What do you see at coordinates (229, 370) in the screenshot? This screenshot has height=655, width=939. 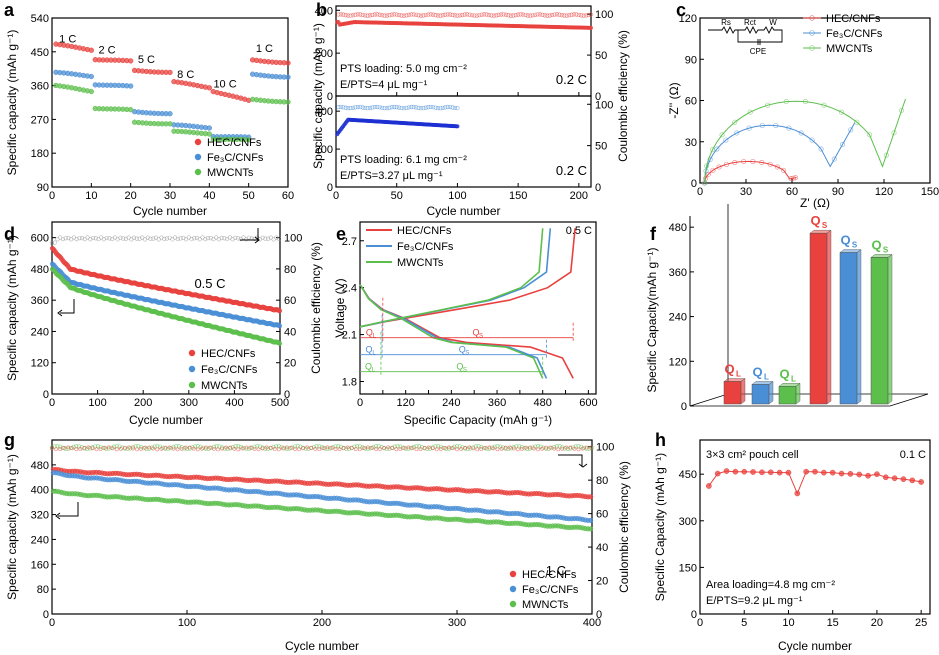 I see `legend-label: Fe₃C/CNFs` at bounding box center [229, 370].